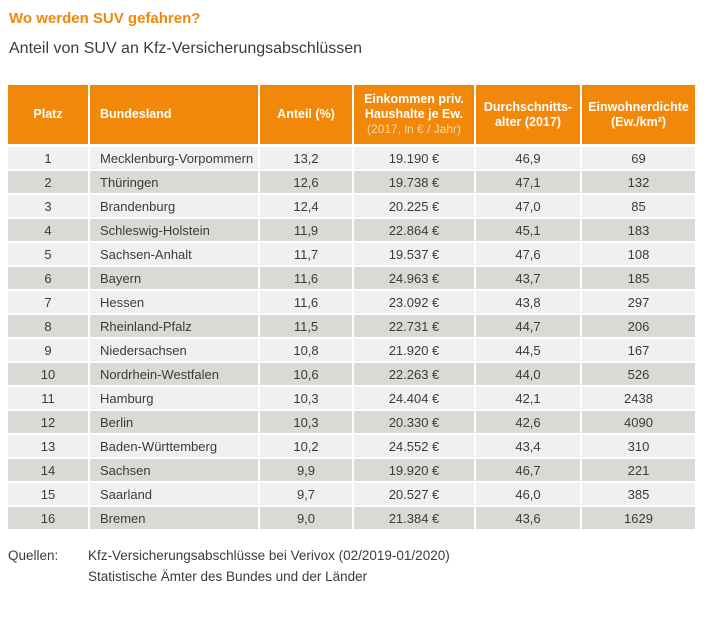 Image resolution: width=710 pixels, height=623 pixels. I want to click on cell-platz: 2, so click(49, 183).